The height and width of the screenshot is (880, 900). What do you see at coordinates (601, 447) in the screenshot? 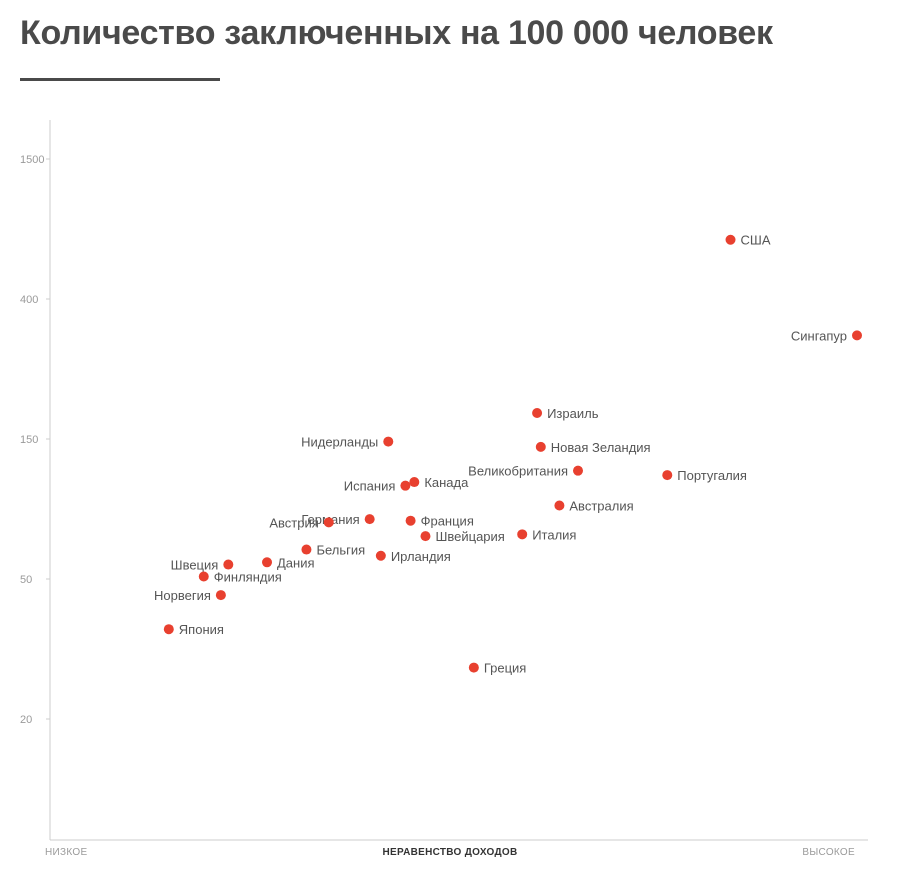
I see `data-point-label: Новая Зеландия` at bounding box center [601, 447].